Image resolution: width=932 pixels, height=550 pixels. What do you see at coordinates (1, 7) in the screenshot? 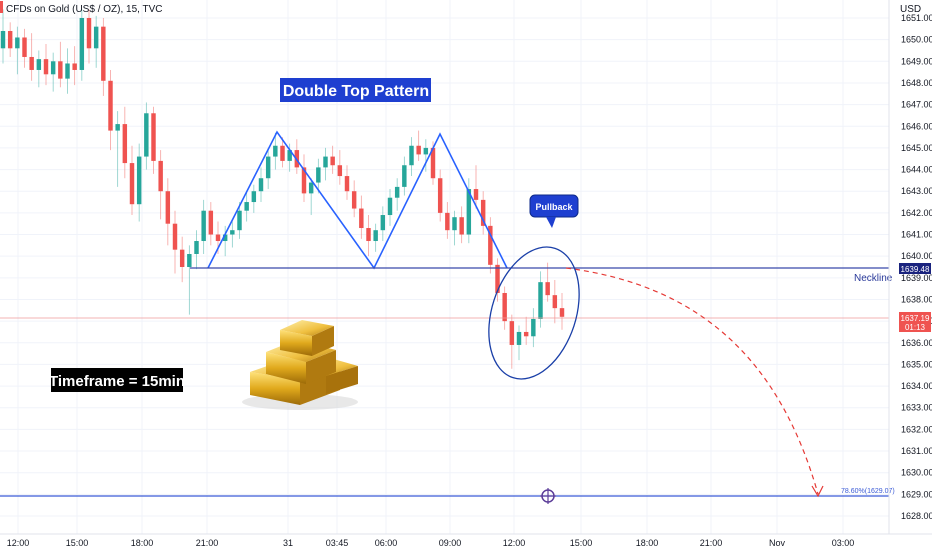
I see `header-marker` at bounding box center [1, 7].